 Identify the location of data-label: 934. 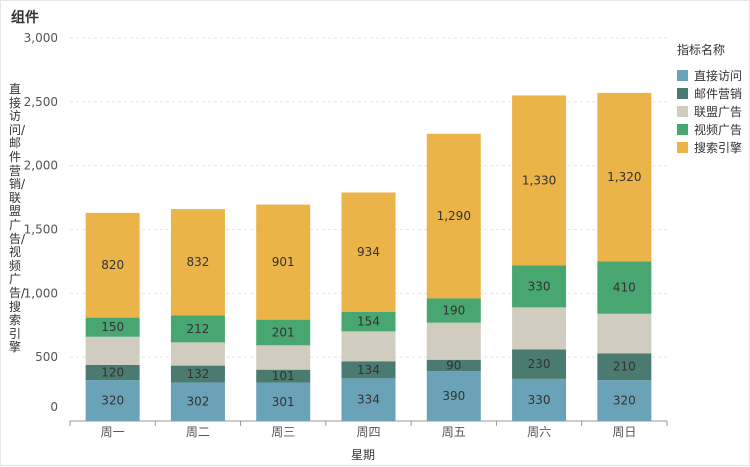
(368, 252).